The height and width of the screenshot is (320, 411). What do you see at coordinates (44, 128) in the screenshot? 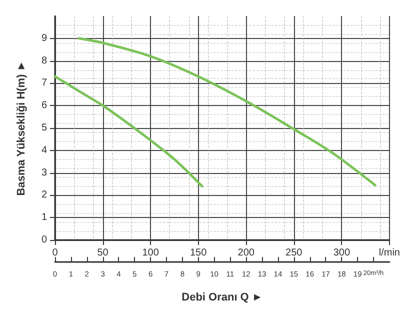
I see `y-tick-label: 5` at bounding box center [44, 128].